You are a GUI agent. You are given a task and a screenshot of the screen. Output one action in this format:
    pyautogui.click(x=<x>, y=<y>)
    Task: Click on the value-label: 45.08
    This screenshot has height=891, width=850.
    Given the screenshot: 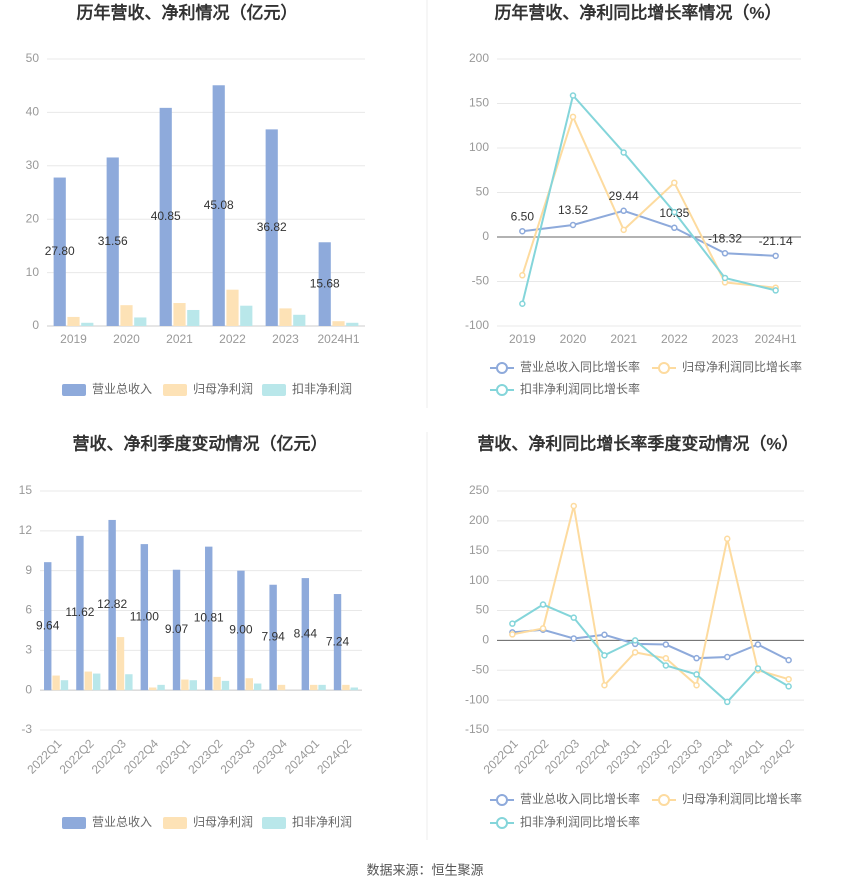 What is the action you would take?
    pyautogui.click(x=219, y=205)
    